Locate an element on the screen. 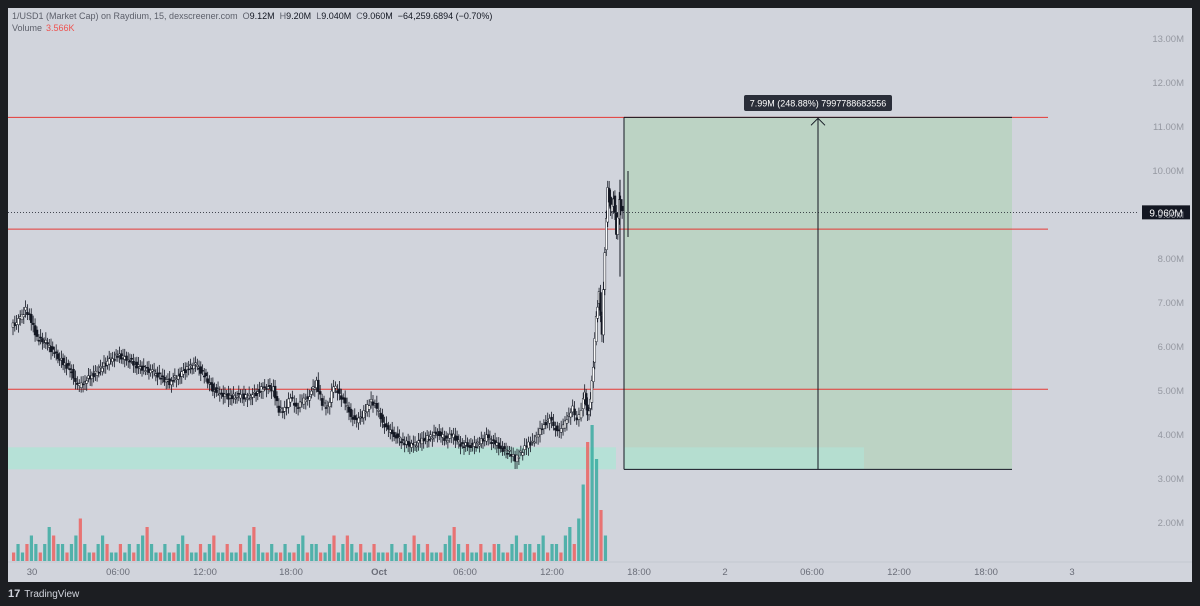 The width and height of the screenshot is (1200, 606). tradingview-mark-icon: 17 is located at coordinates (14, 594).